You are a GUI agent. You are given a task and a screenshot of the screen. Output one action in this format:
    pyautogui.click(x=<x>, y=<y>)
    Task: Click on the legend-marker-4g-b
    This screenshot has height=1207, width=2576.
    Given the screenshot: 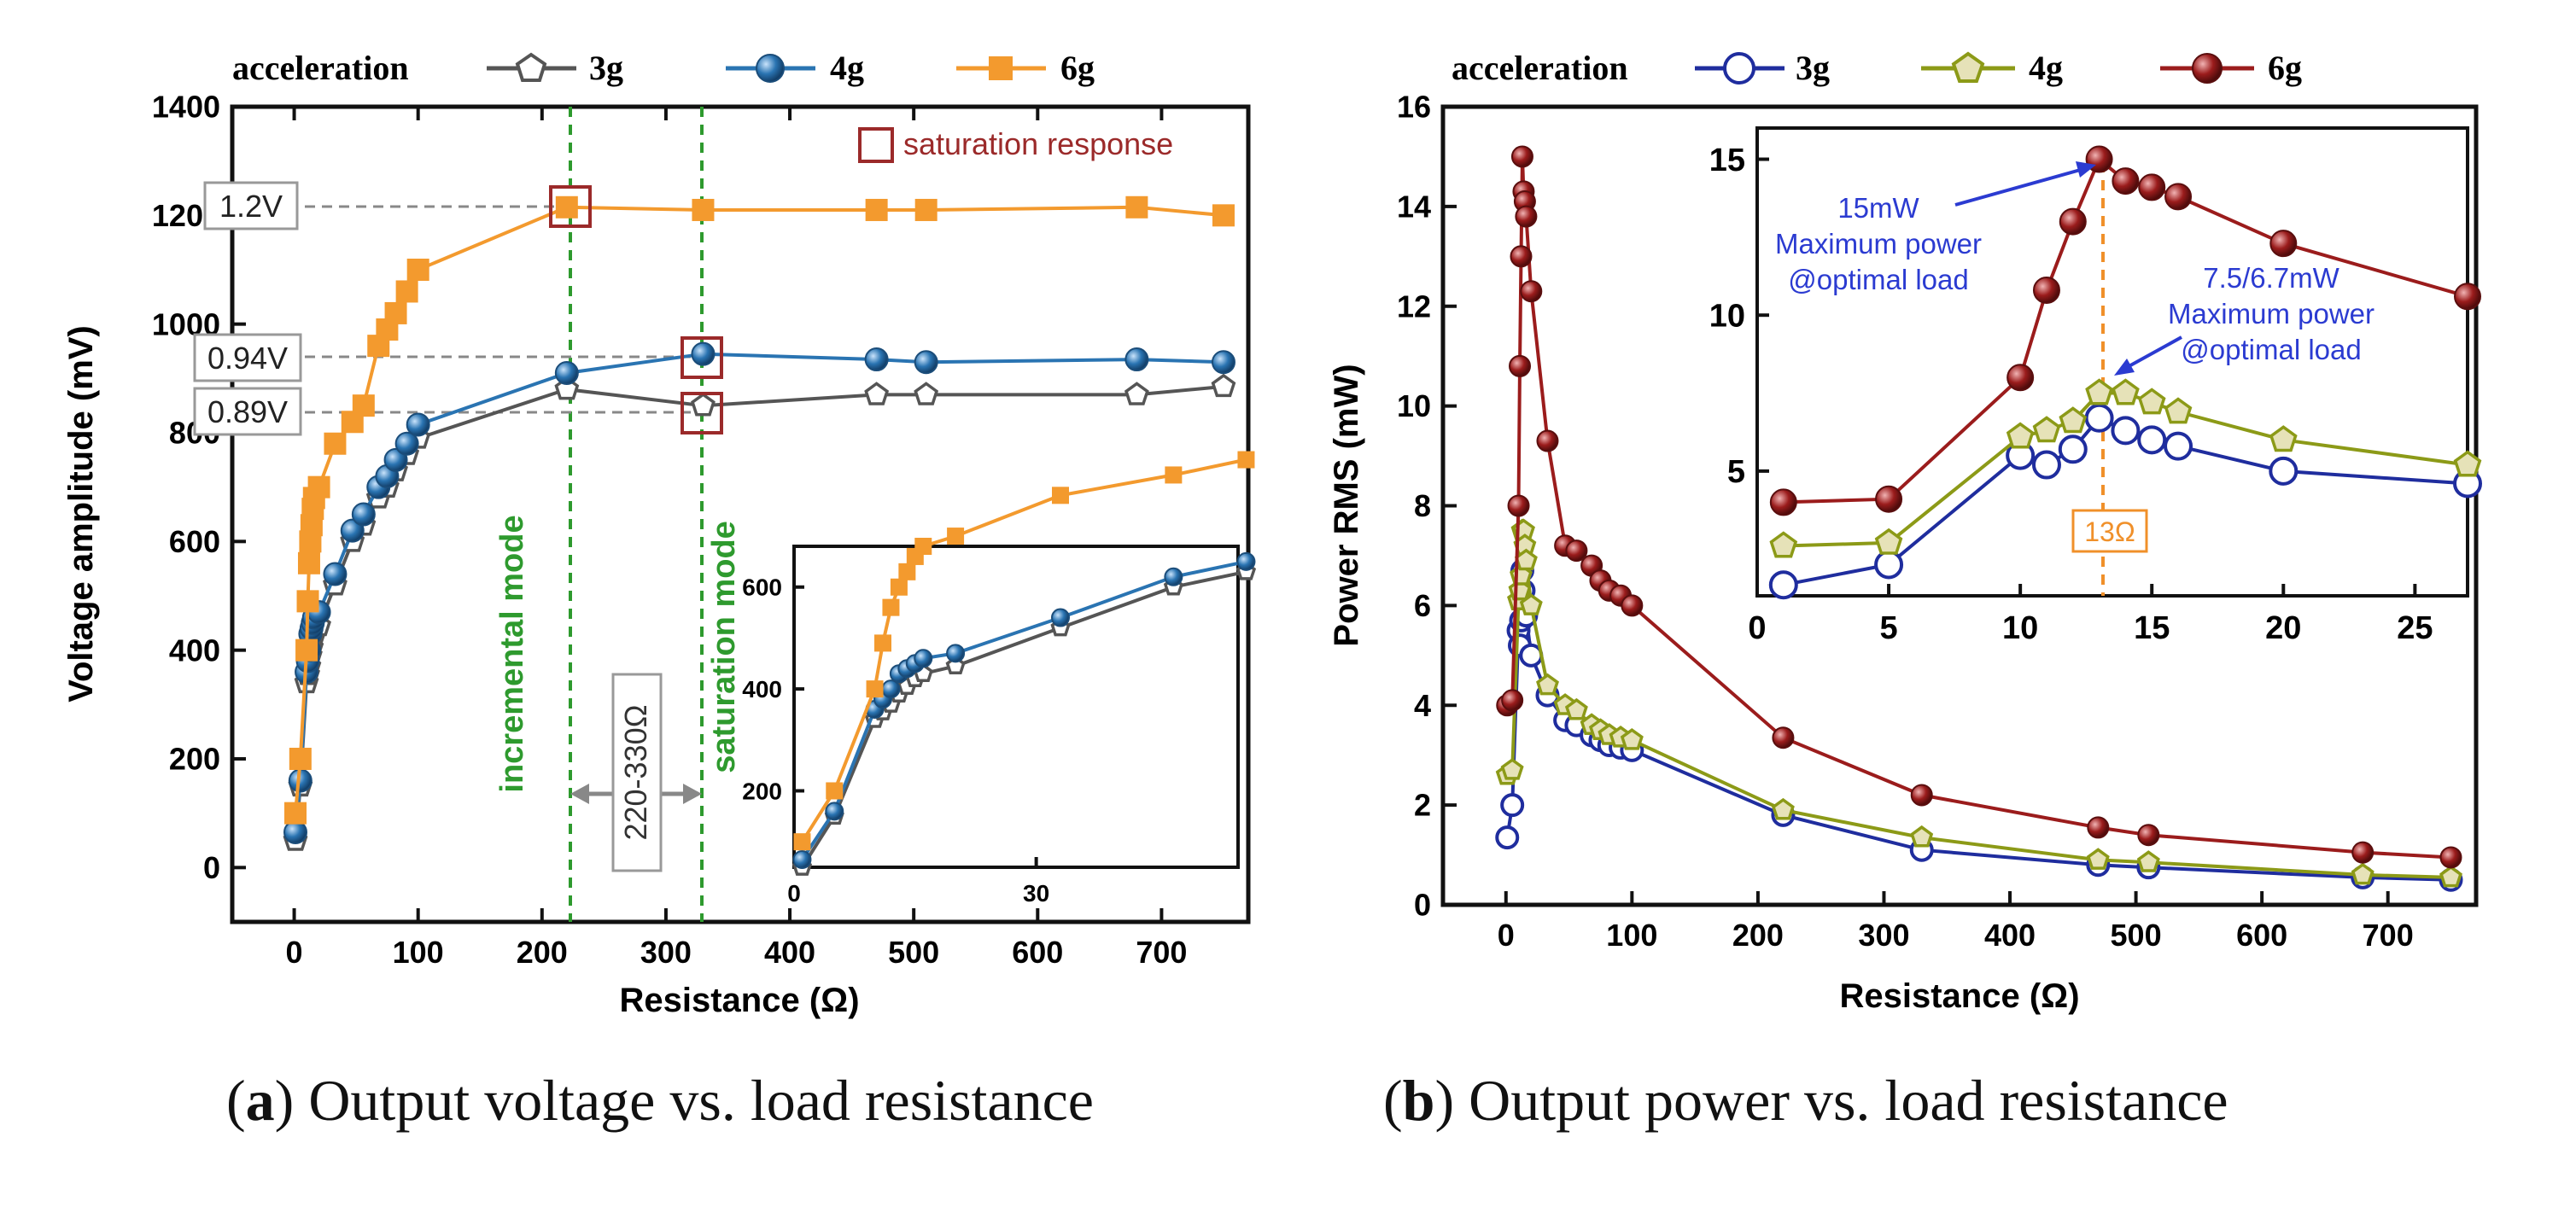 What is the action you would take?
    pyautogui.click(x=1968, y=67)
    